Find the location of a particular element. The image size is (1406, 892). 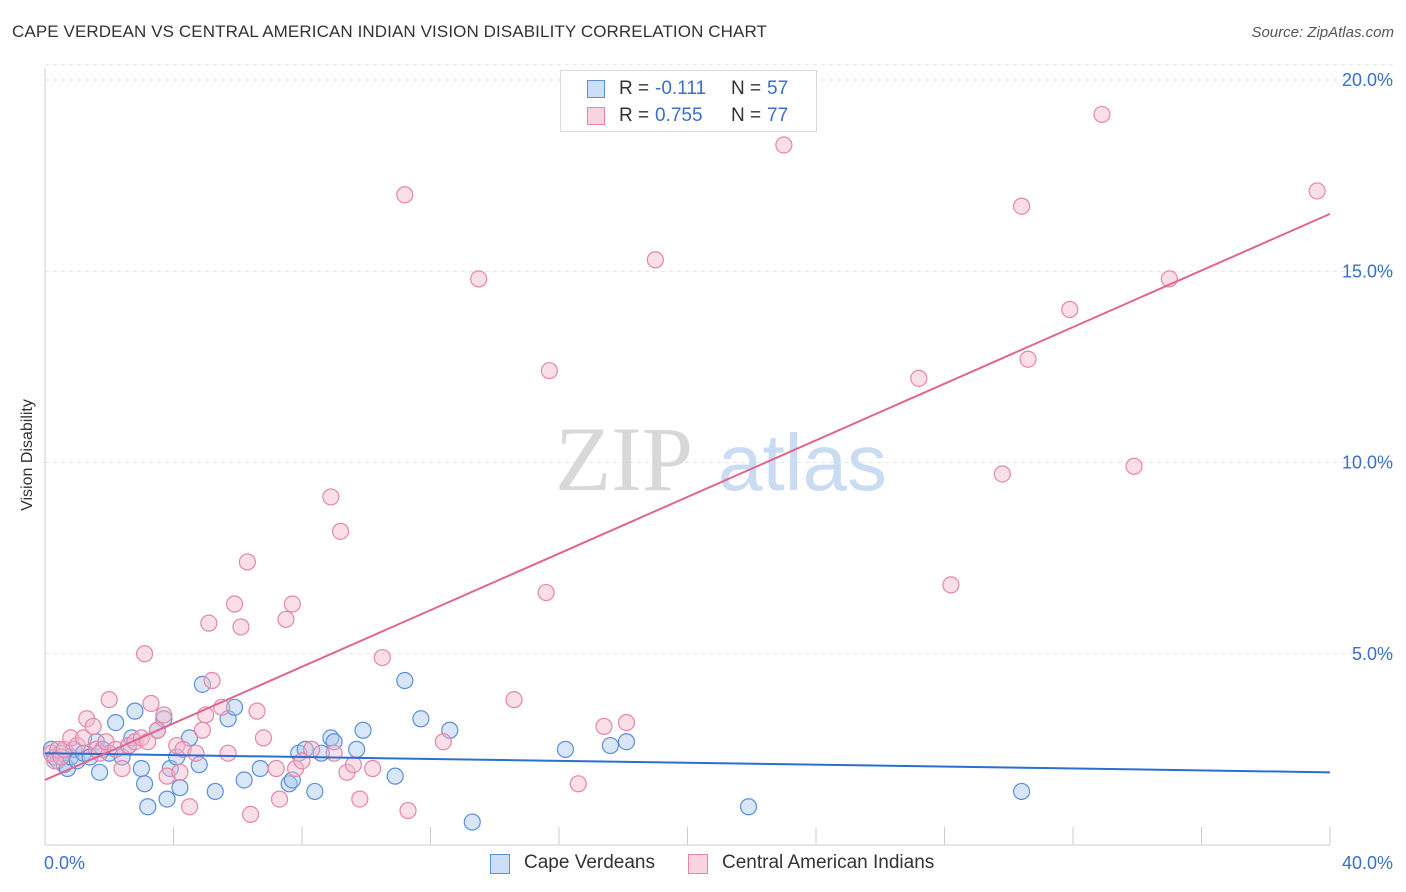

y-axis-title: Vision Disability is located at coordinates (27, 455).